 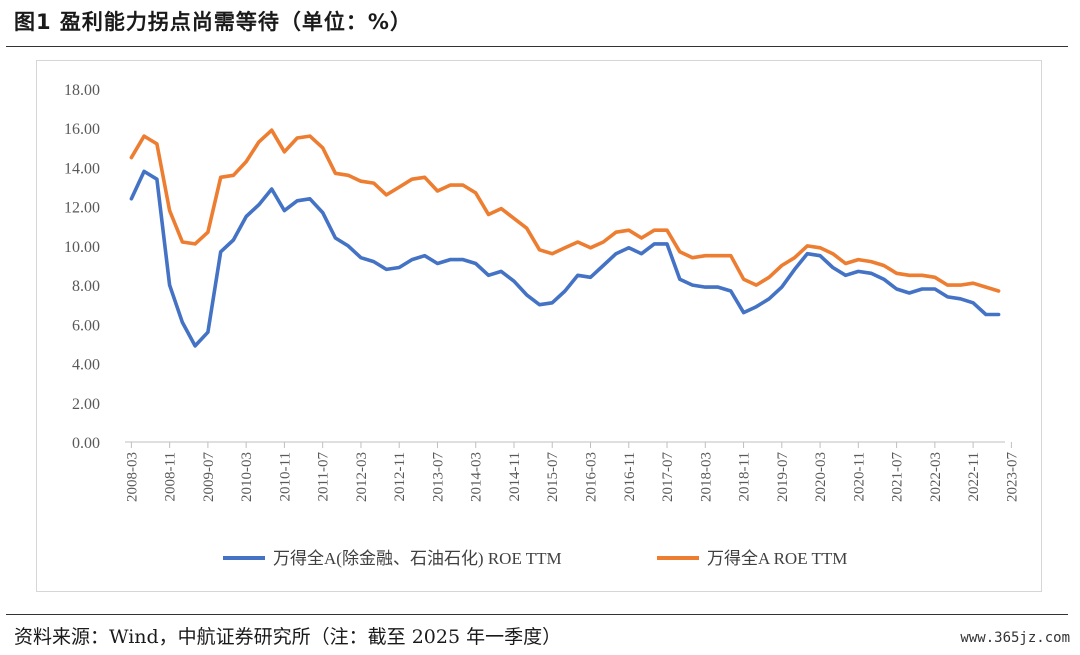 What do you see at coordinates (777, 558) in the screenshot?
I see `legend-label-all-a: 万得全A ROE TTM` at bounding box center [777, 558].